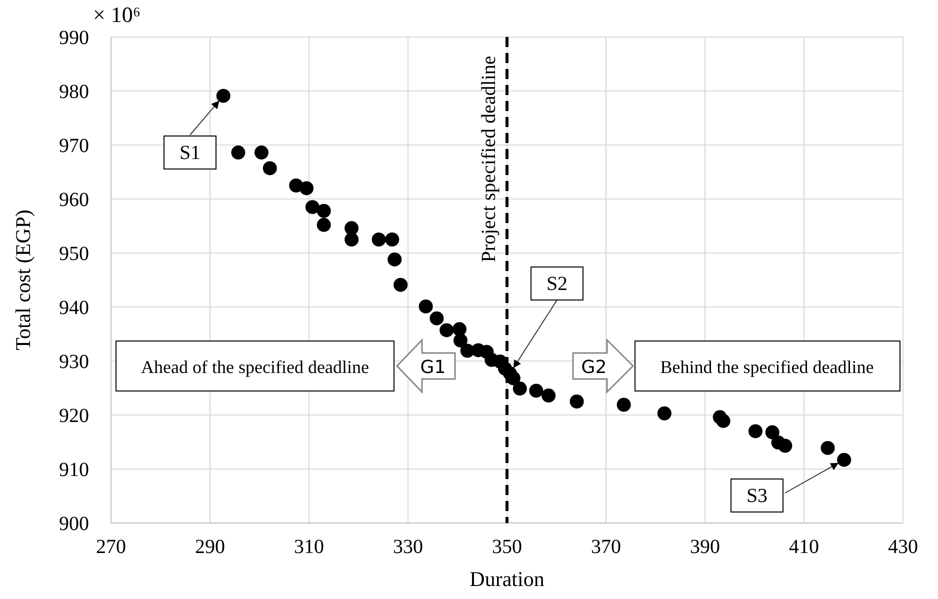 This screenshot has height=599, width=938. I want to click on annotation: S3, so click(757, 496).